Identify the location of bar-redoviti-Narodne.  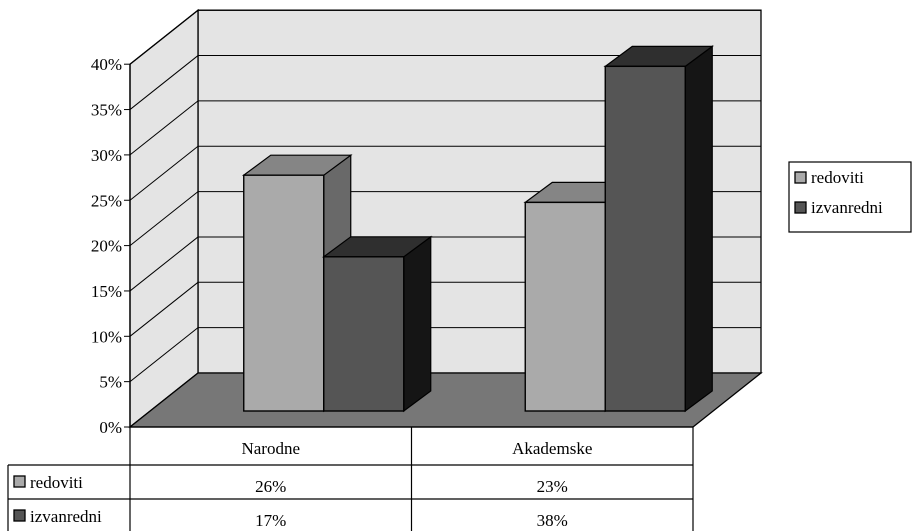
(284, 293).